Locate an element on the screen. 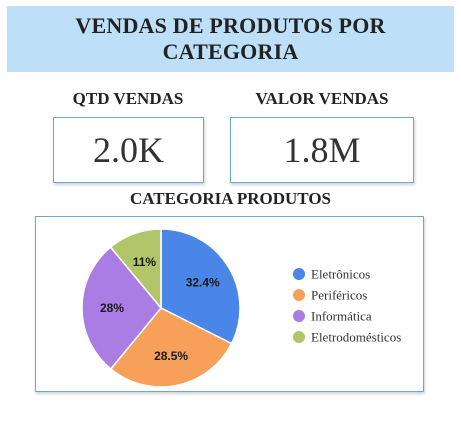 The height and width of the screenshot is (448, 461). dashboard-title-line2: CATEGORIA is located at coordinates (231, 52).